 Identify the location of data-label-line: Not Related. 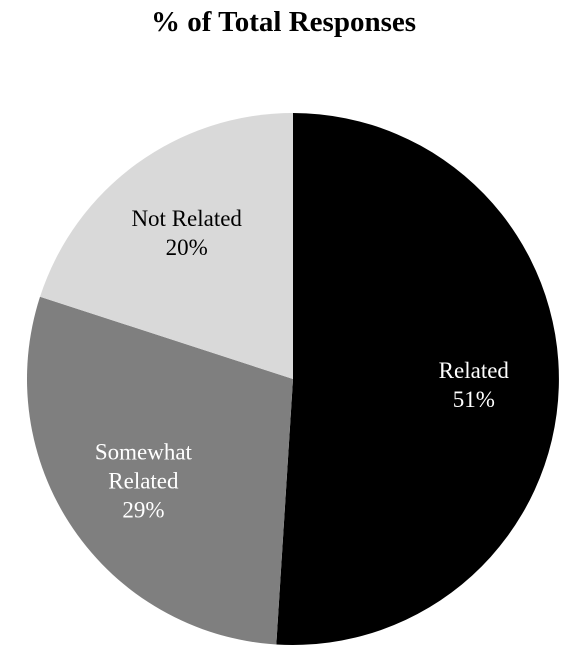
(186, 218).